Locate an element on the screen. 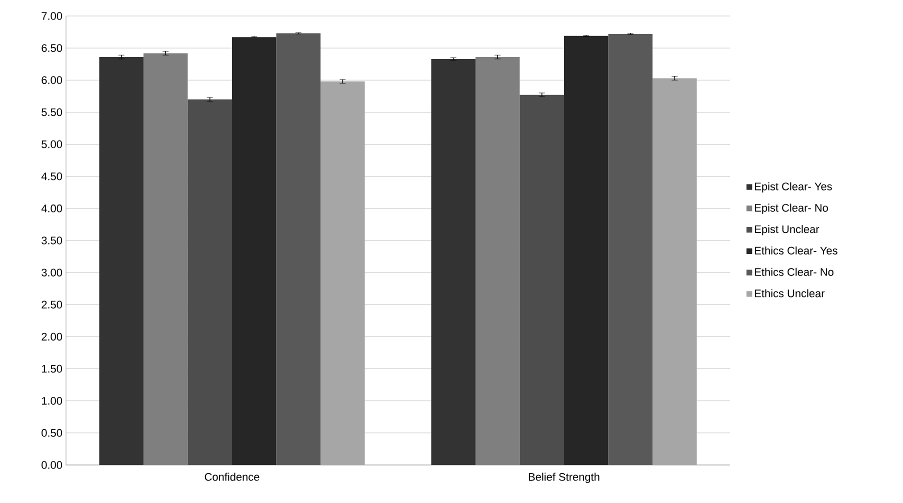 This screenshot has width=903, height=503. x-tick-label: Confidence is located at coordinates (232, 476).